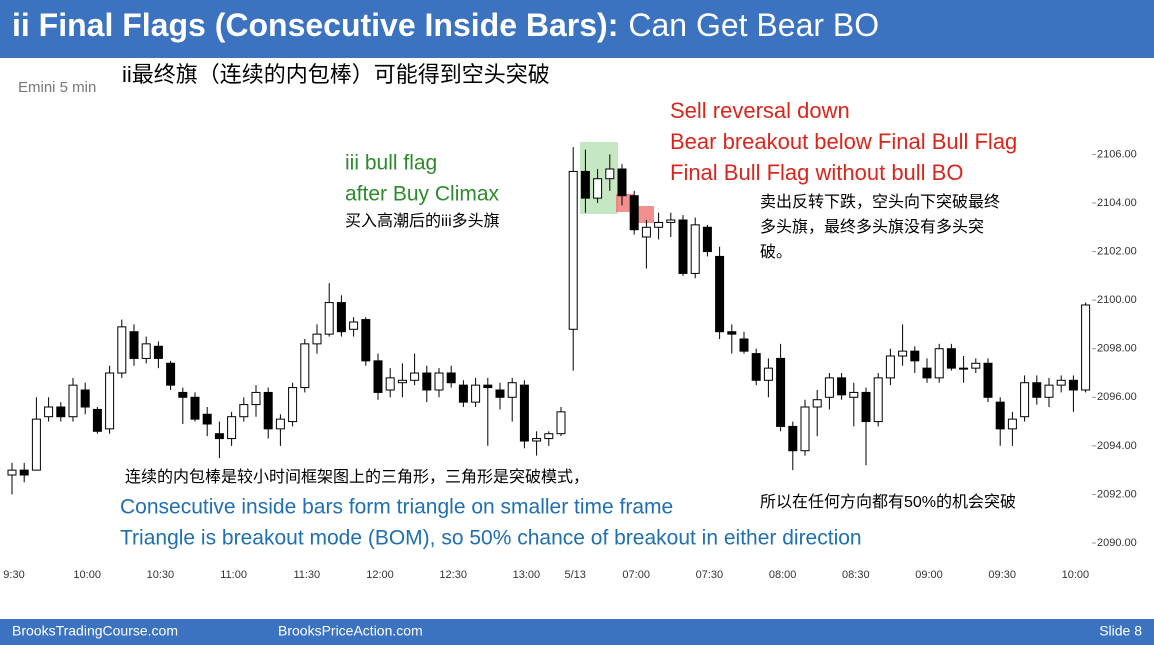 The image size is (1154, 645). Describe the element at coordinates (710, 575) in the screenshot. I see `x-tick-label: 07:30` at that location.